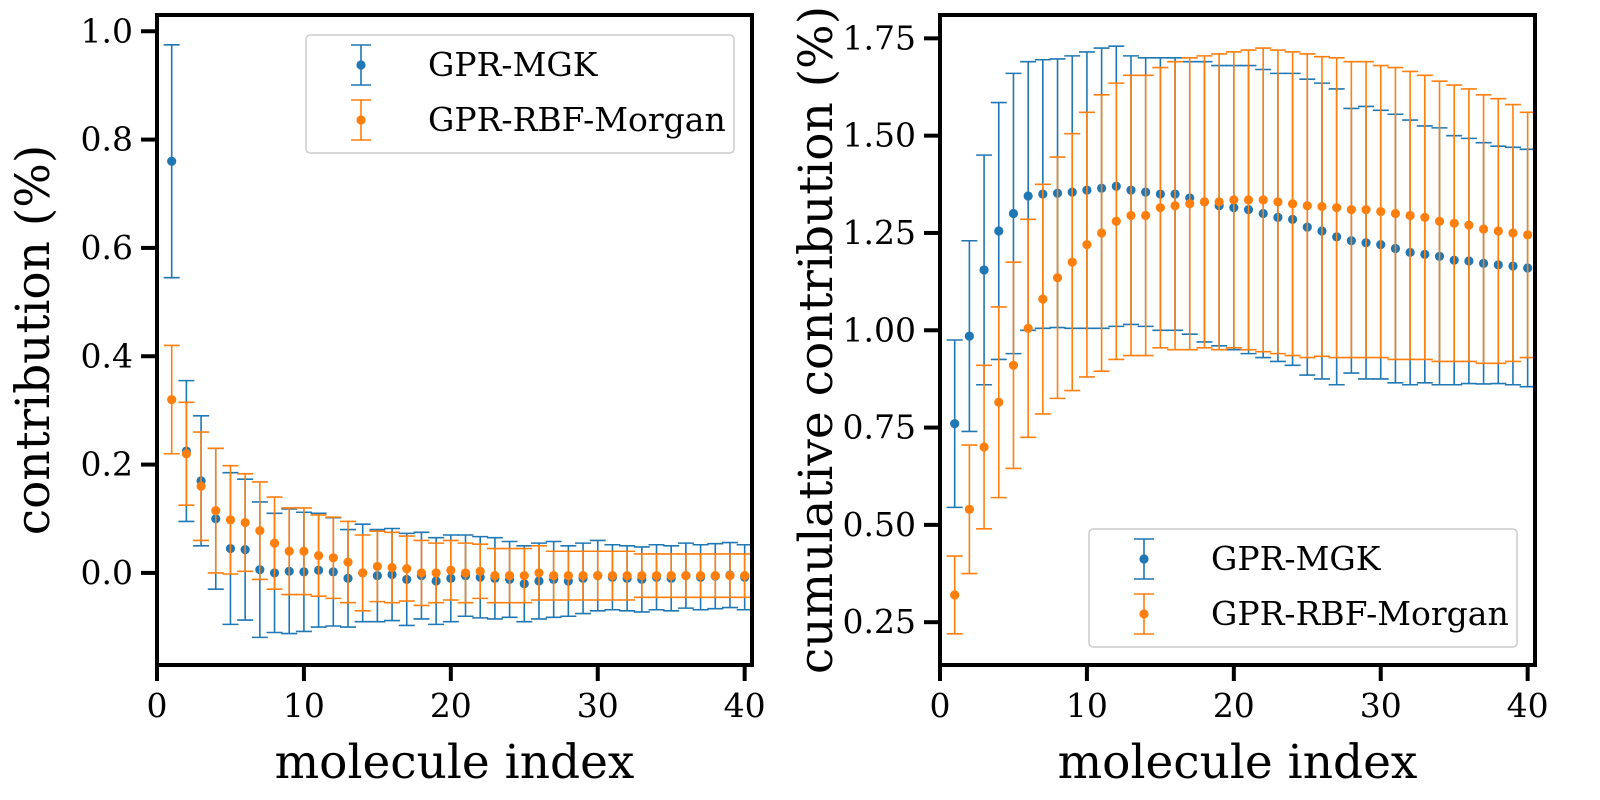 The height and width of the screenshot is (800, 1600). I want to click on cumulative-legend-item-gpr-mgk: GPR-MGK, so click(1258, 559).